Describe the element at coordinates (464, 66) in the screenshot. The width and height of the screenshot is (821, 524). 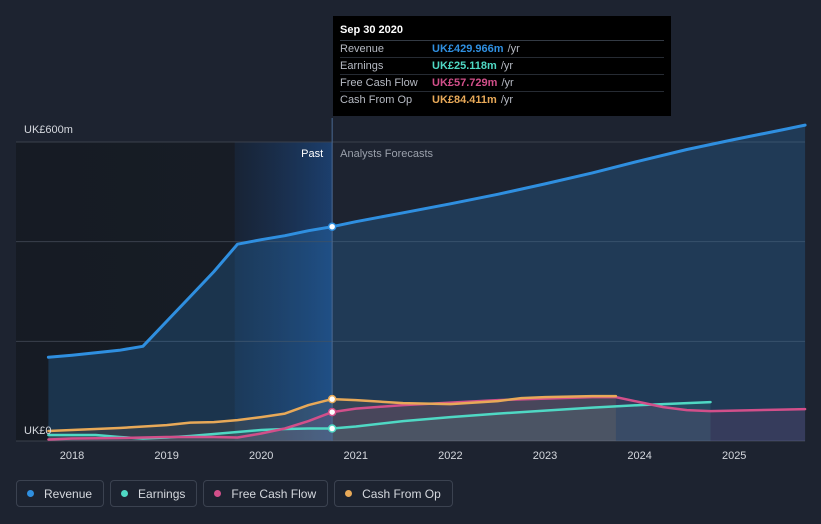
I see `tooltip-value: UK£25.118m` at that location.